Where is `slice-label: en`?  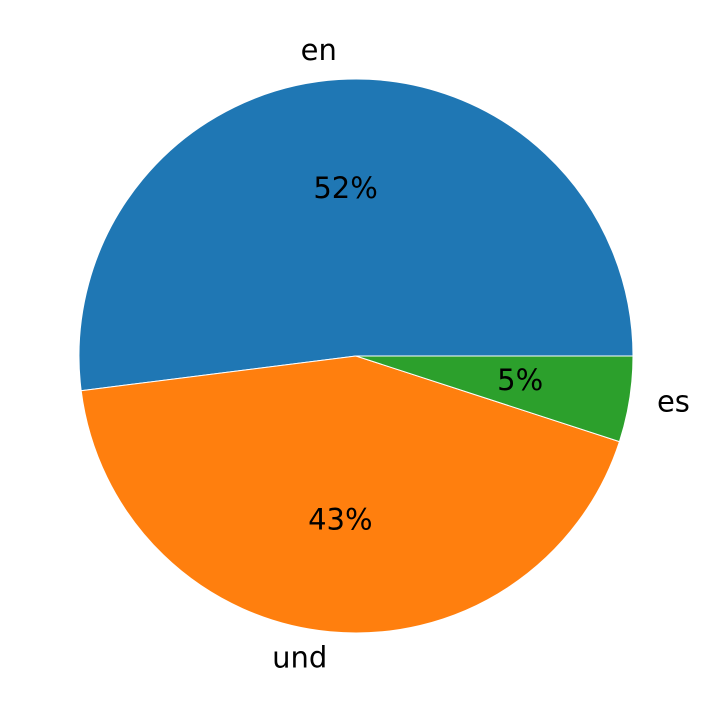
slice-label: en is located at coordinates (319, 50).